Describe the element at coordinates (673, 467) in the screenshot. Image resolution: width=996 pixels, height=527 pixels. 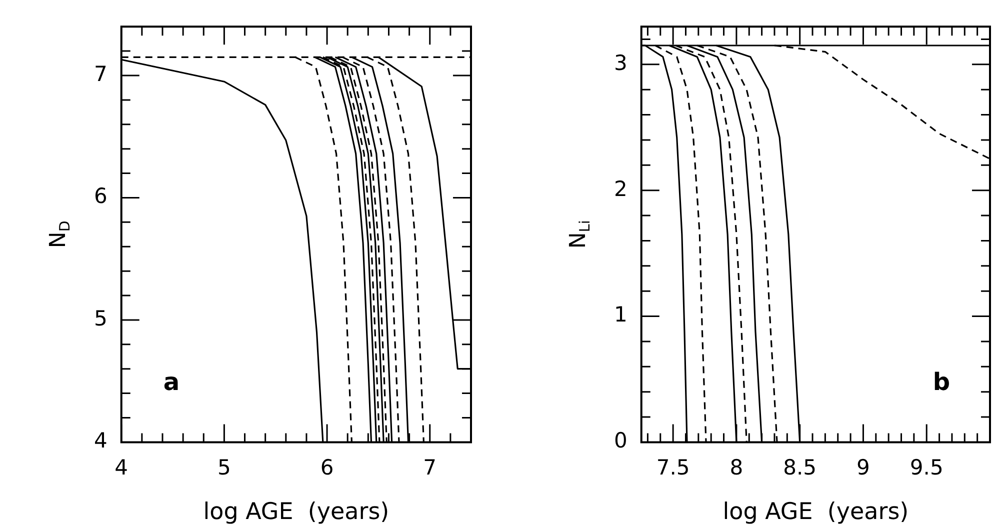
I see `x-tick-label: 7.5` at that location.